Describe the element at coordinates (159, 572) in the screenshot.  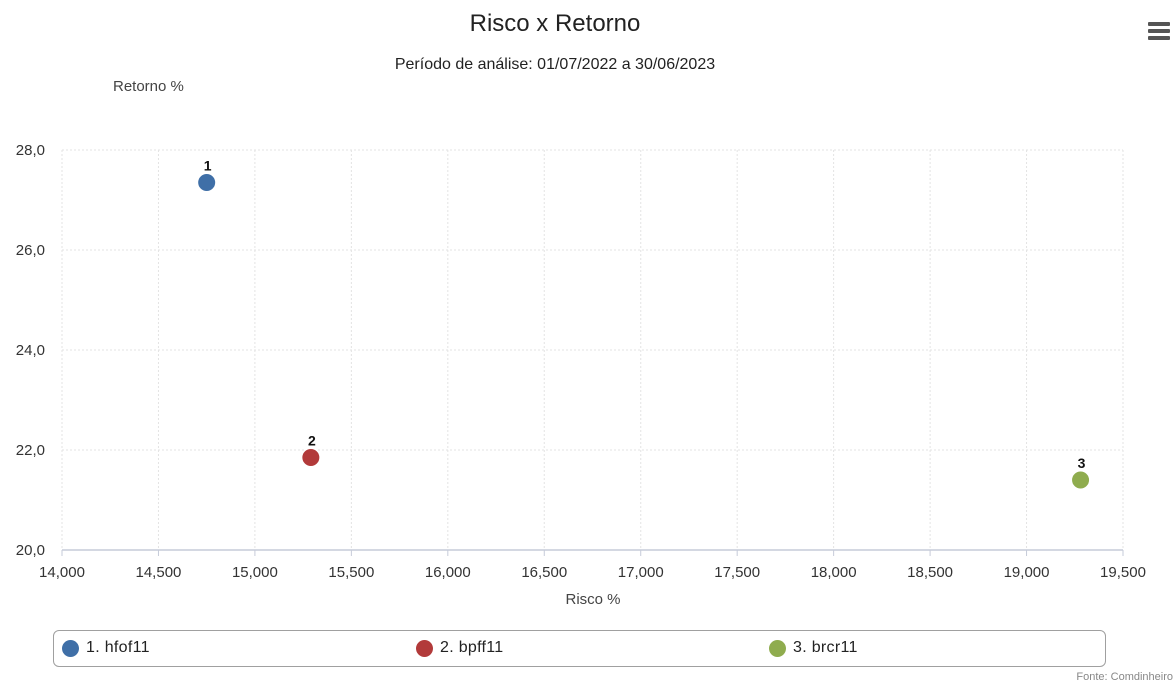
I see `x-tick-label: 14,500` at that location.